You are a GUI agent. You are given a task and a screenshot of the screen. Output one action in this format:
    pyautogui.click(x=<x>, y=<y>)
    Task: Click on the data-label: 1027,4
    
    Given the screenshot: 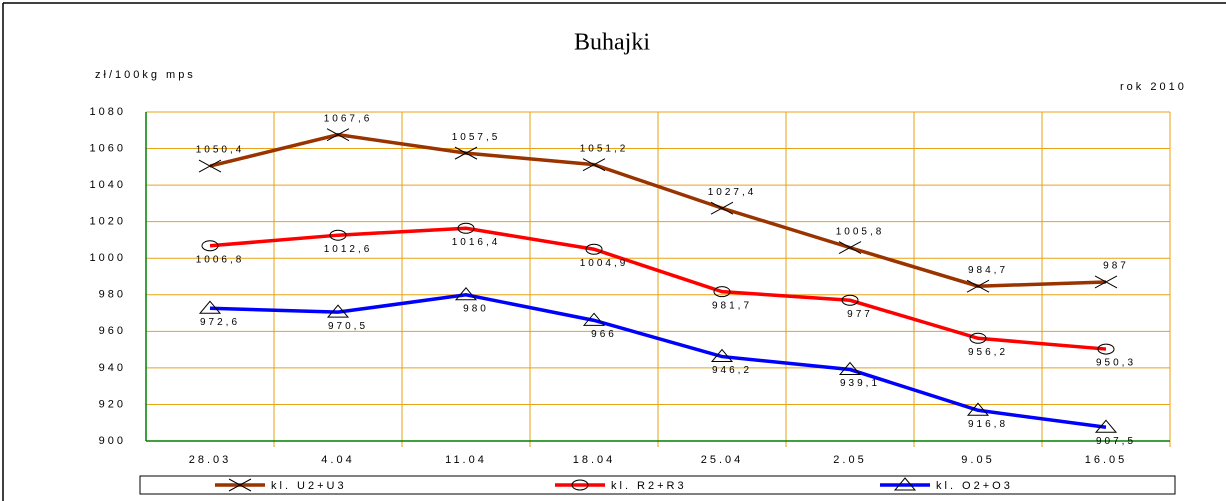 What is the action you would take?
    pyautogui.click(x=732, y=192)
    